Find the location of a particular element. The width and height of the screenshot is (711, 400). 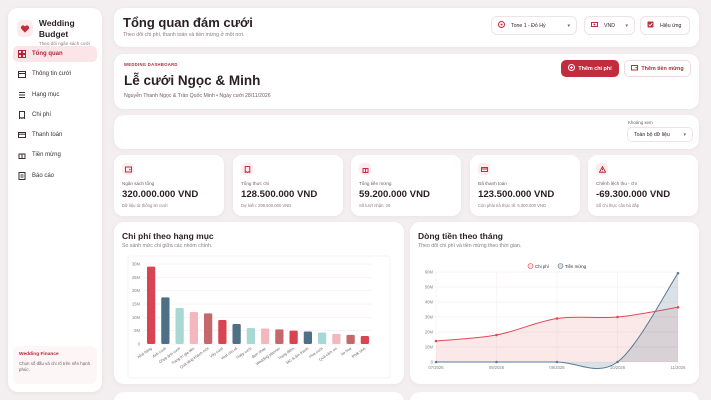

sidebar-item-tong-quan: Tổng quan is located at coordinates (55, 54).